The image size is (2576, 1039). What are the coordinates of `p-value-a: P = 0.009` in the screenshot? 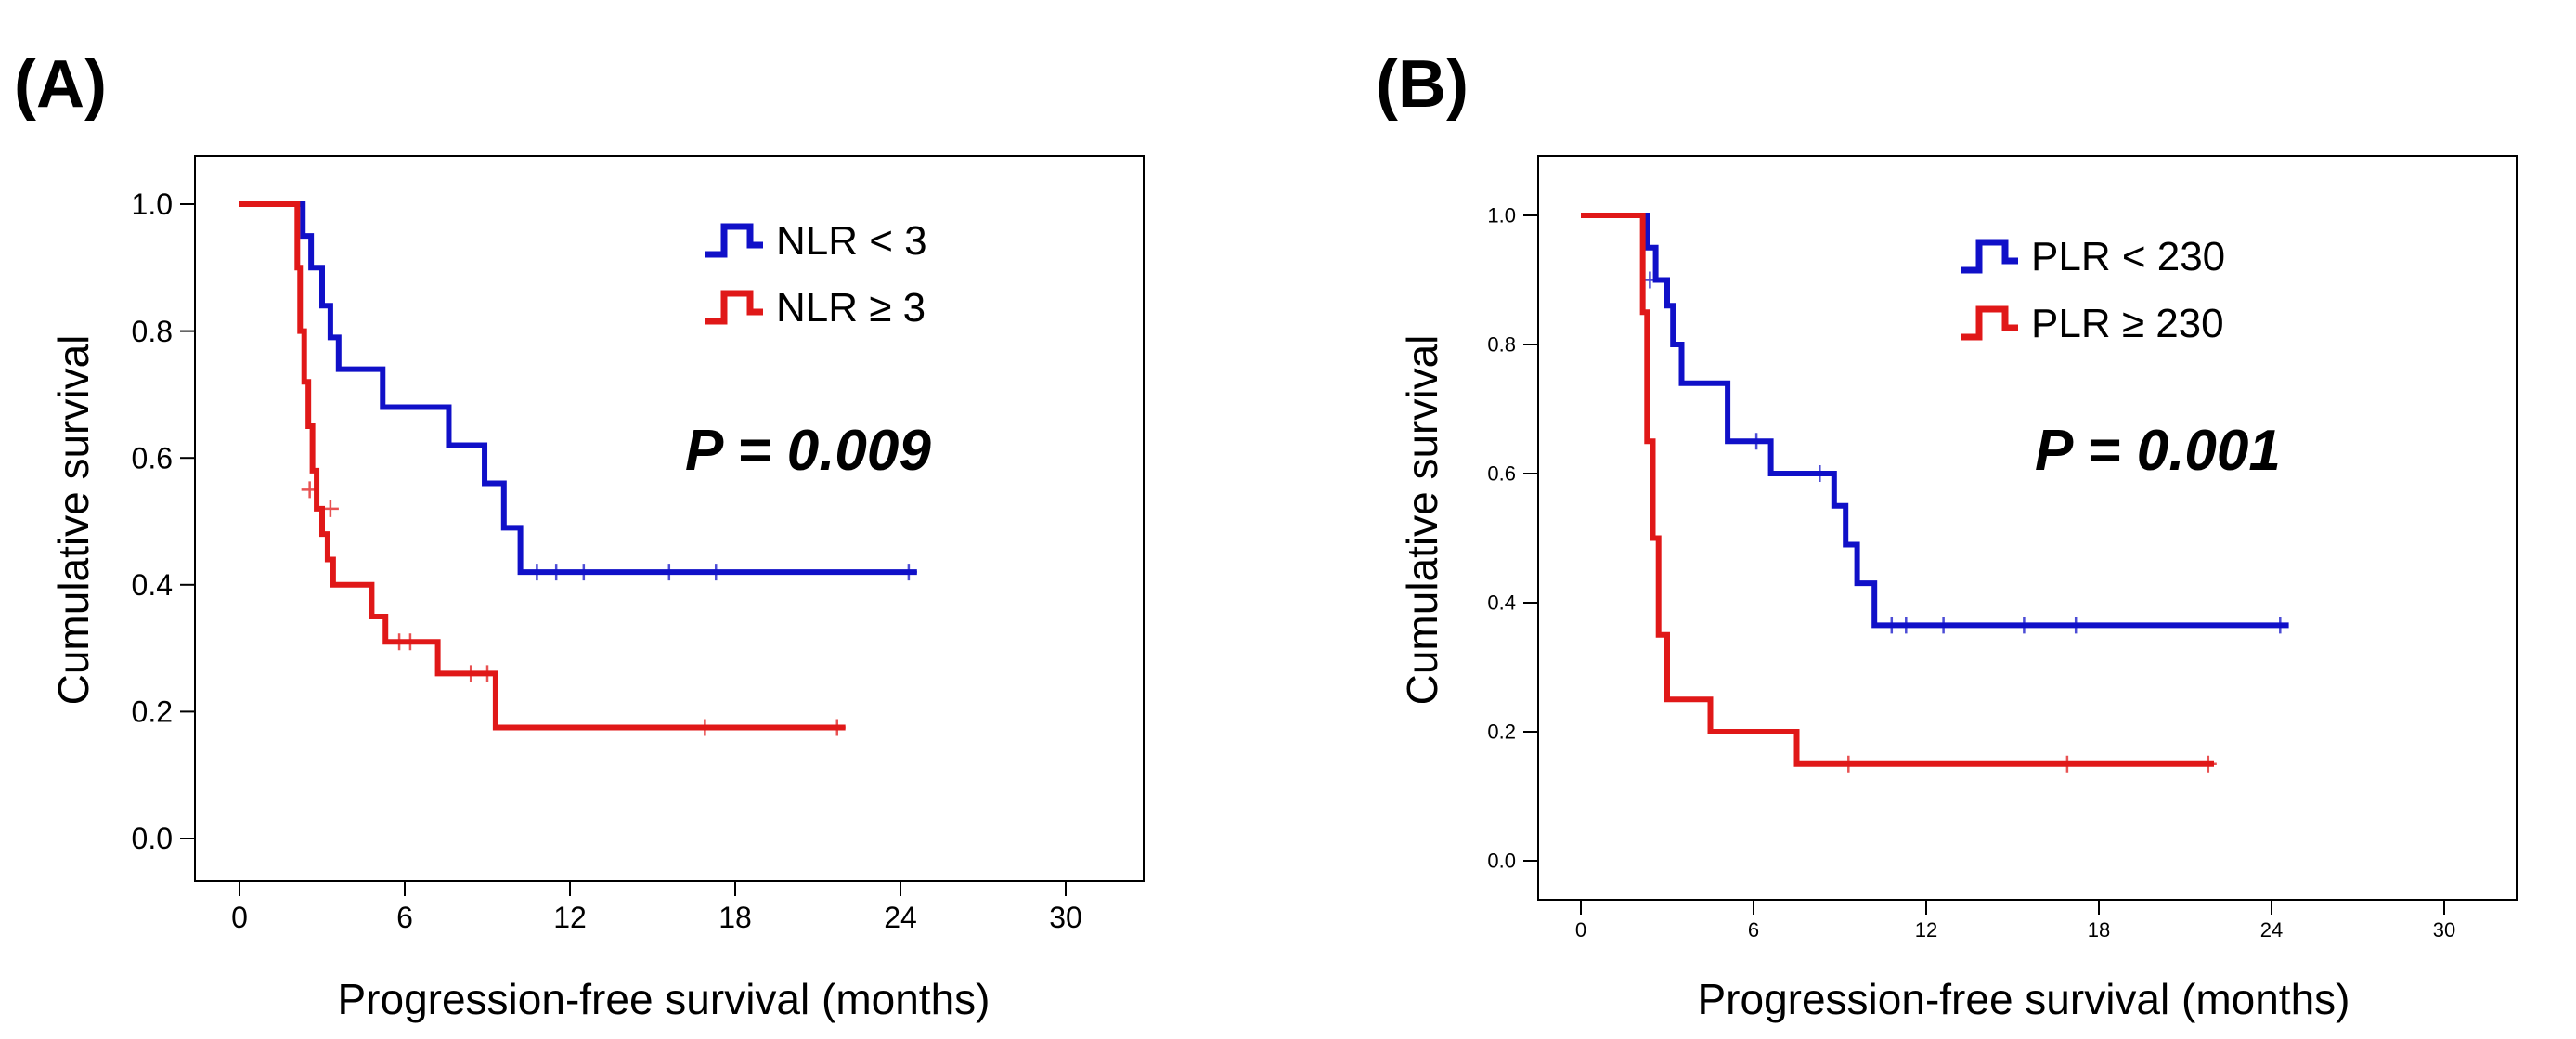 It's located at (808, 451).